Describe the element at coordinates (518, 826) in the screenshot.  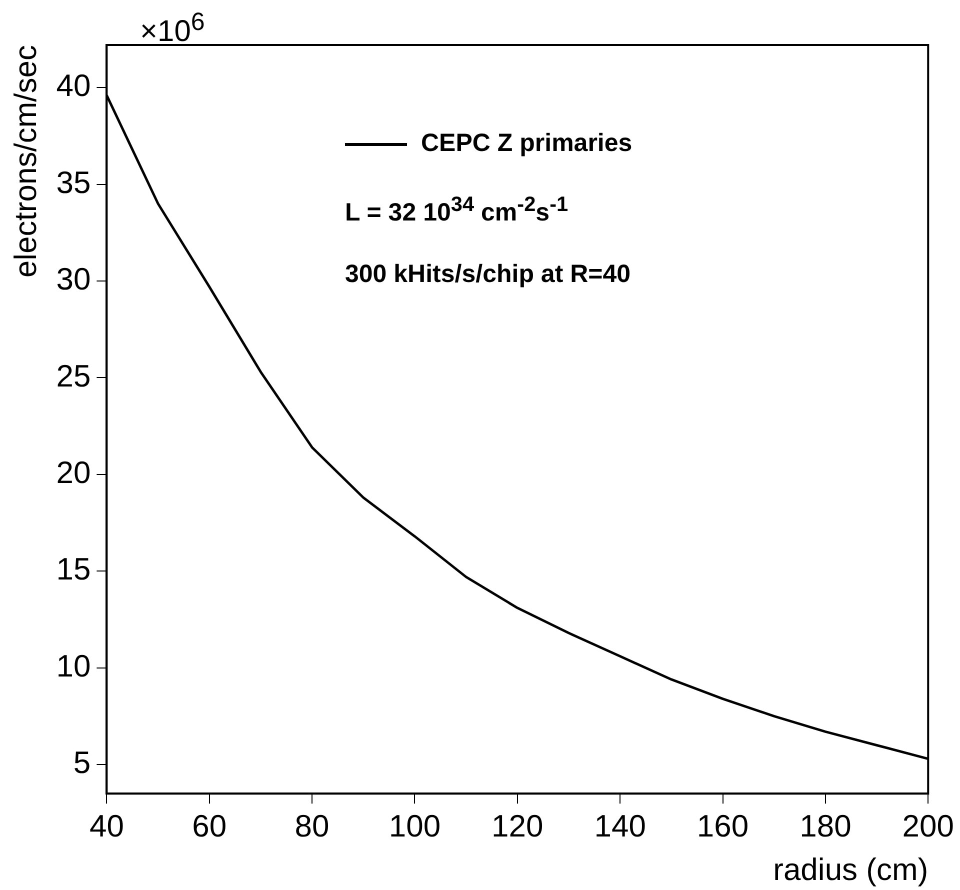
I see `x-tick-label: 120` at that location.